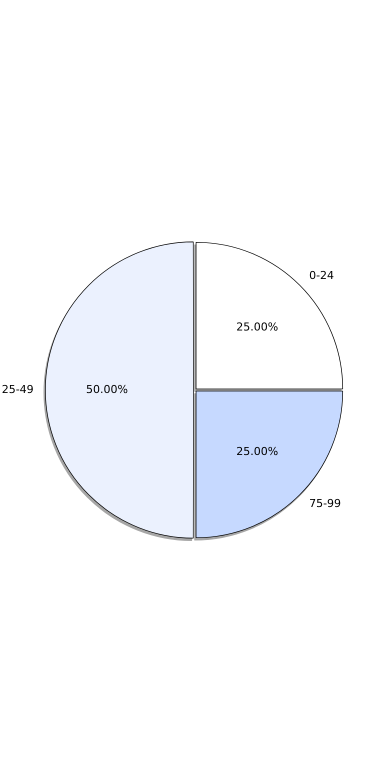  Describe the element at coordinates (107, 389) in the screenshot. I see `data-label: 50.00%` at that location.